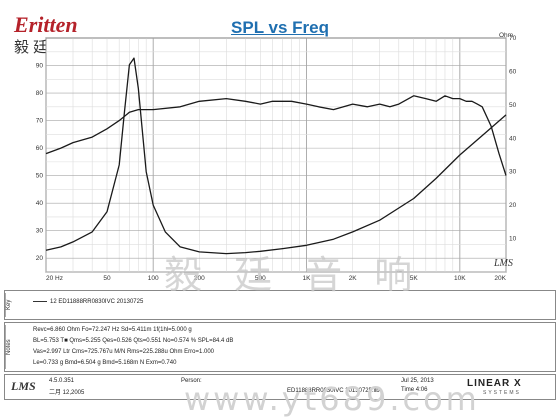 The height and width of the screenshot is (420, 560). Describe the element at coordinates (353, 278) in the screenshot. I see `x-tick-label: 2K` at that location.